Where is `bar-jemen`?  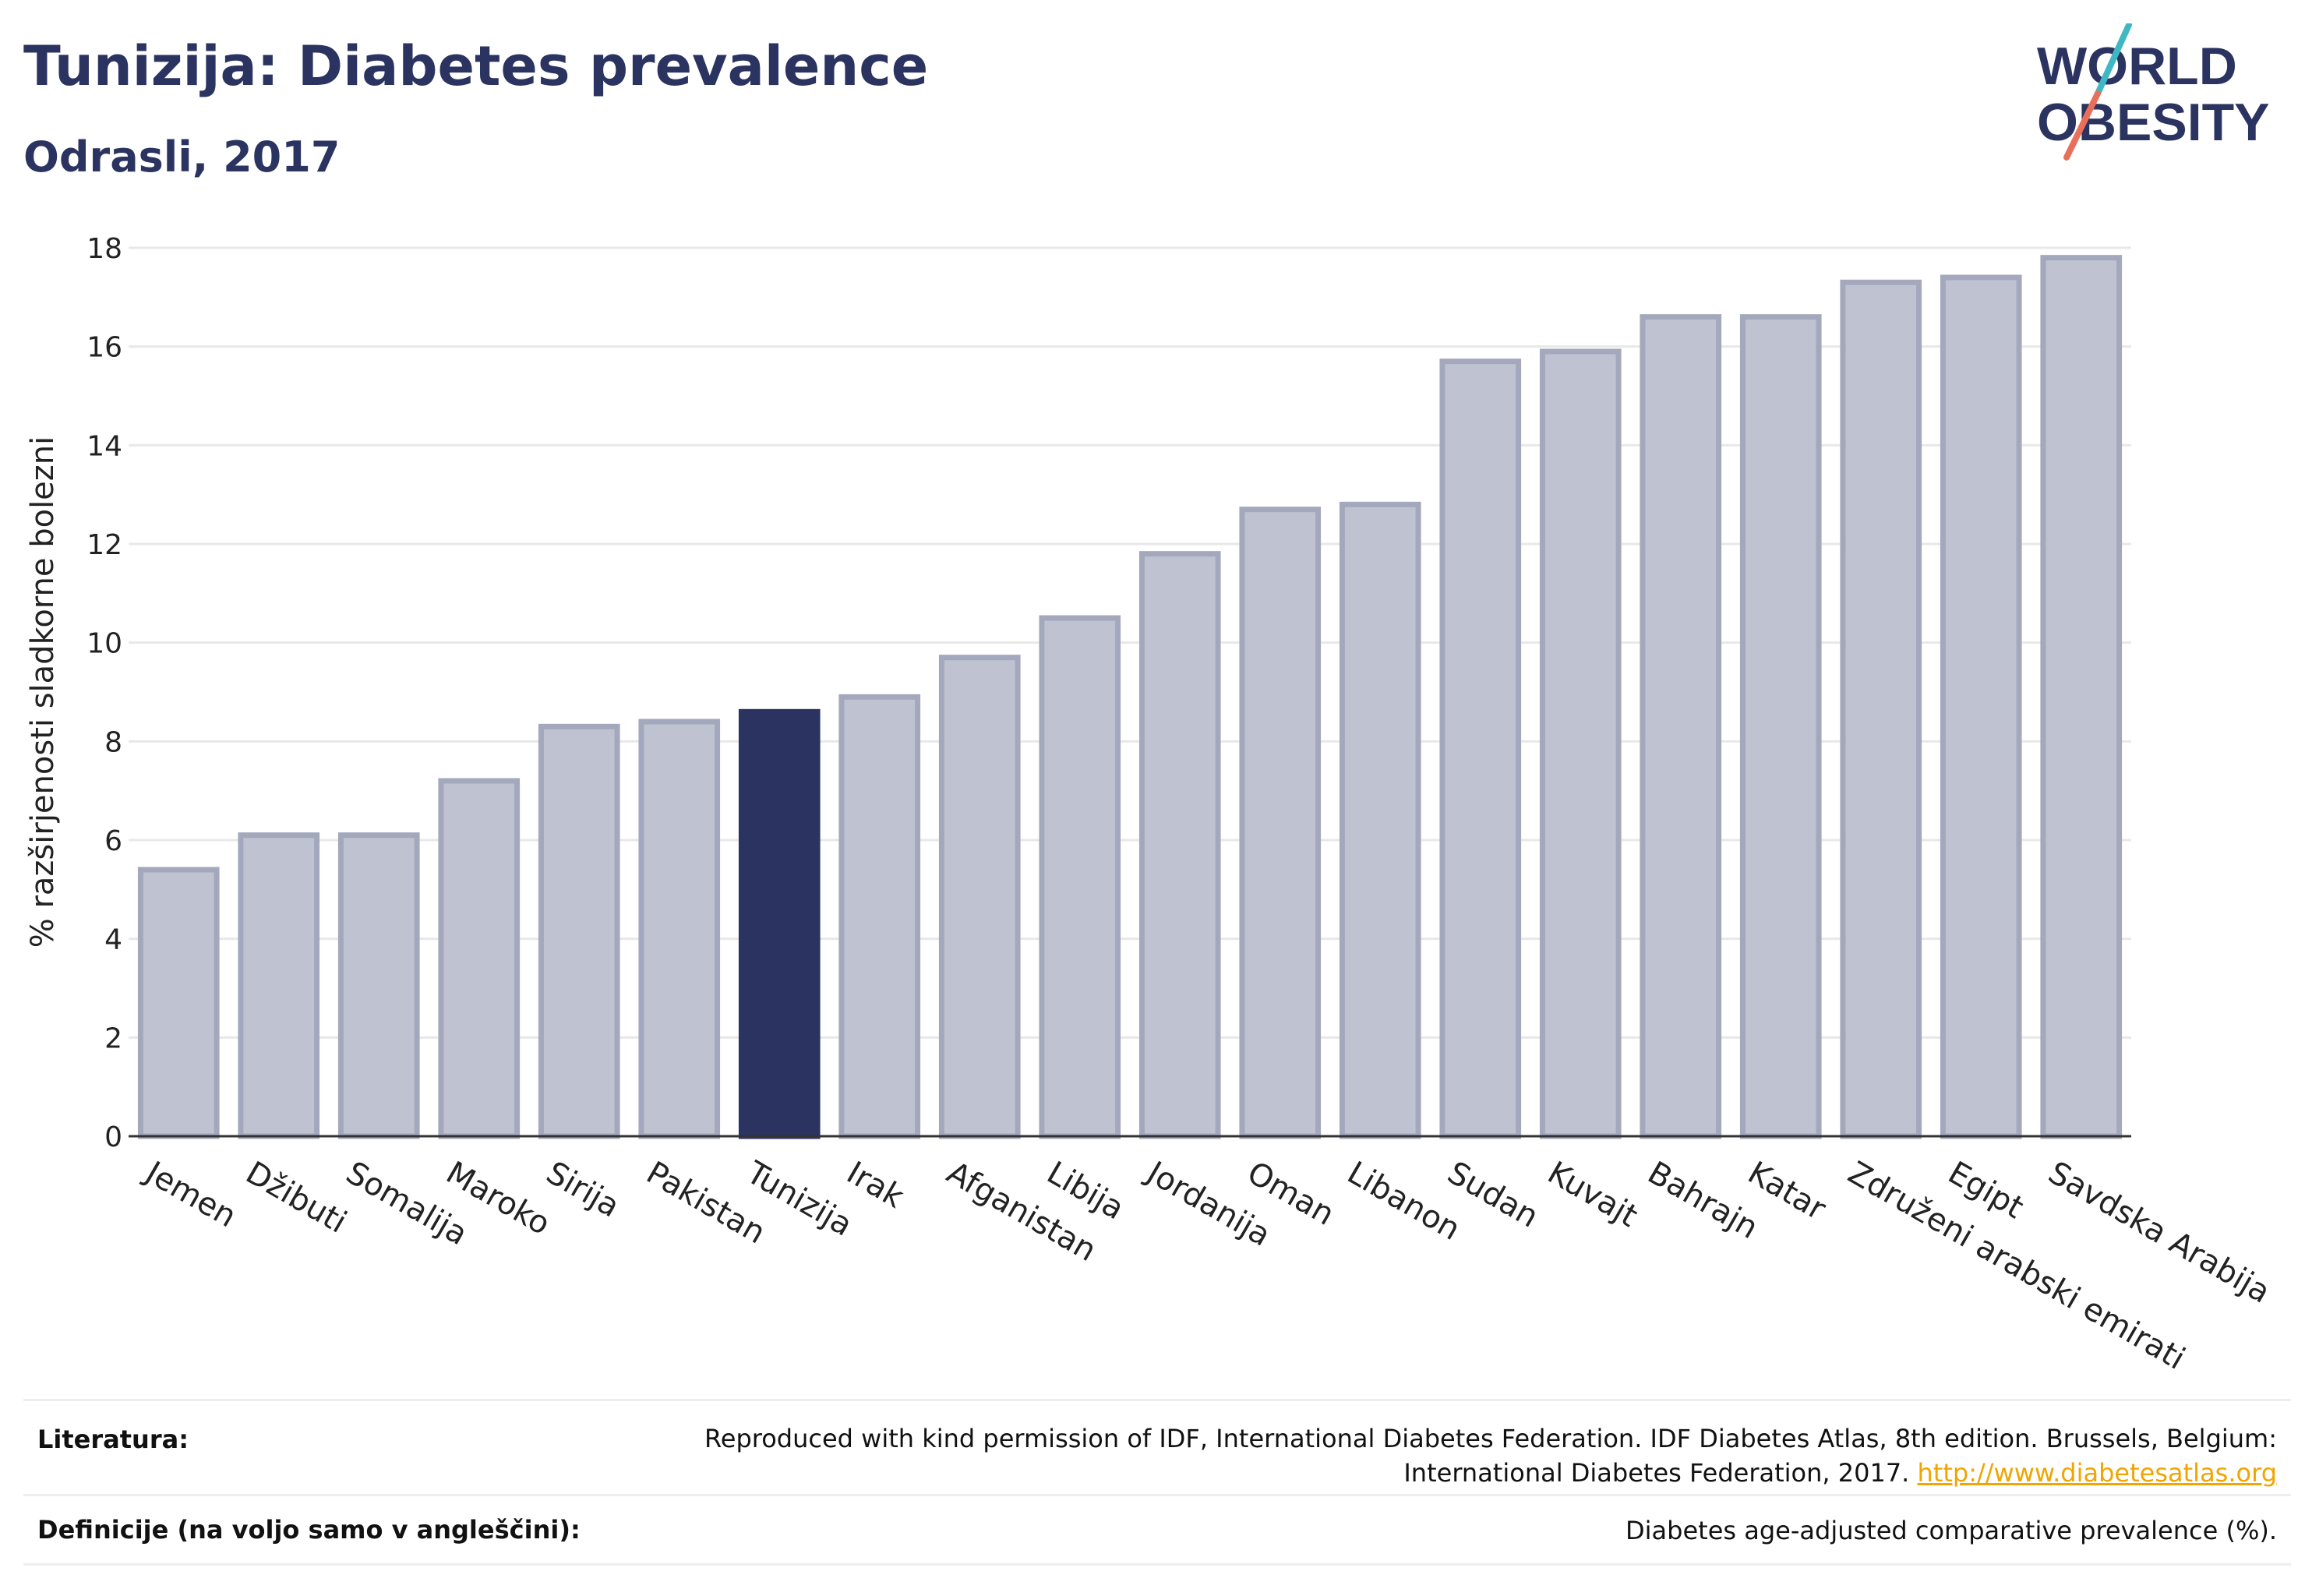 bar-jemen is located at coordinates (178, 1003).